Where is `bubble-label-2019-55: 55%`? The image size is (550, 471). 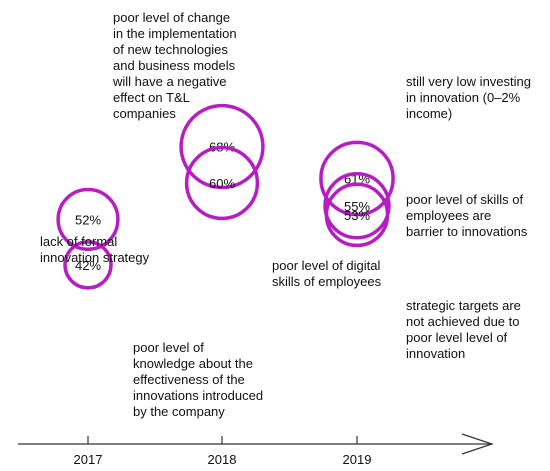
bubble-label-2019-55: 55% is located at coordinates (357, 206).